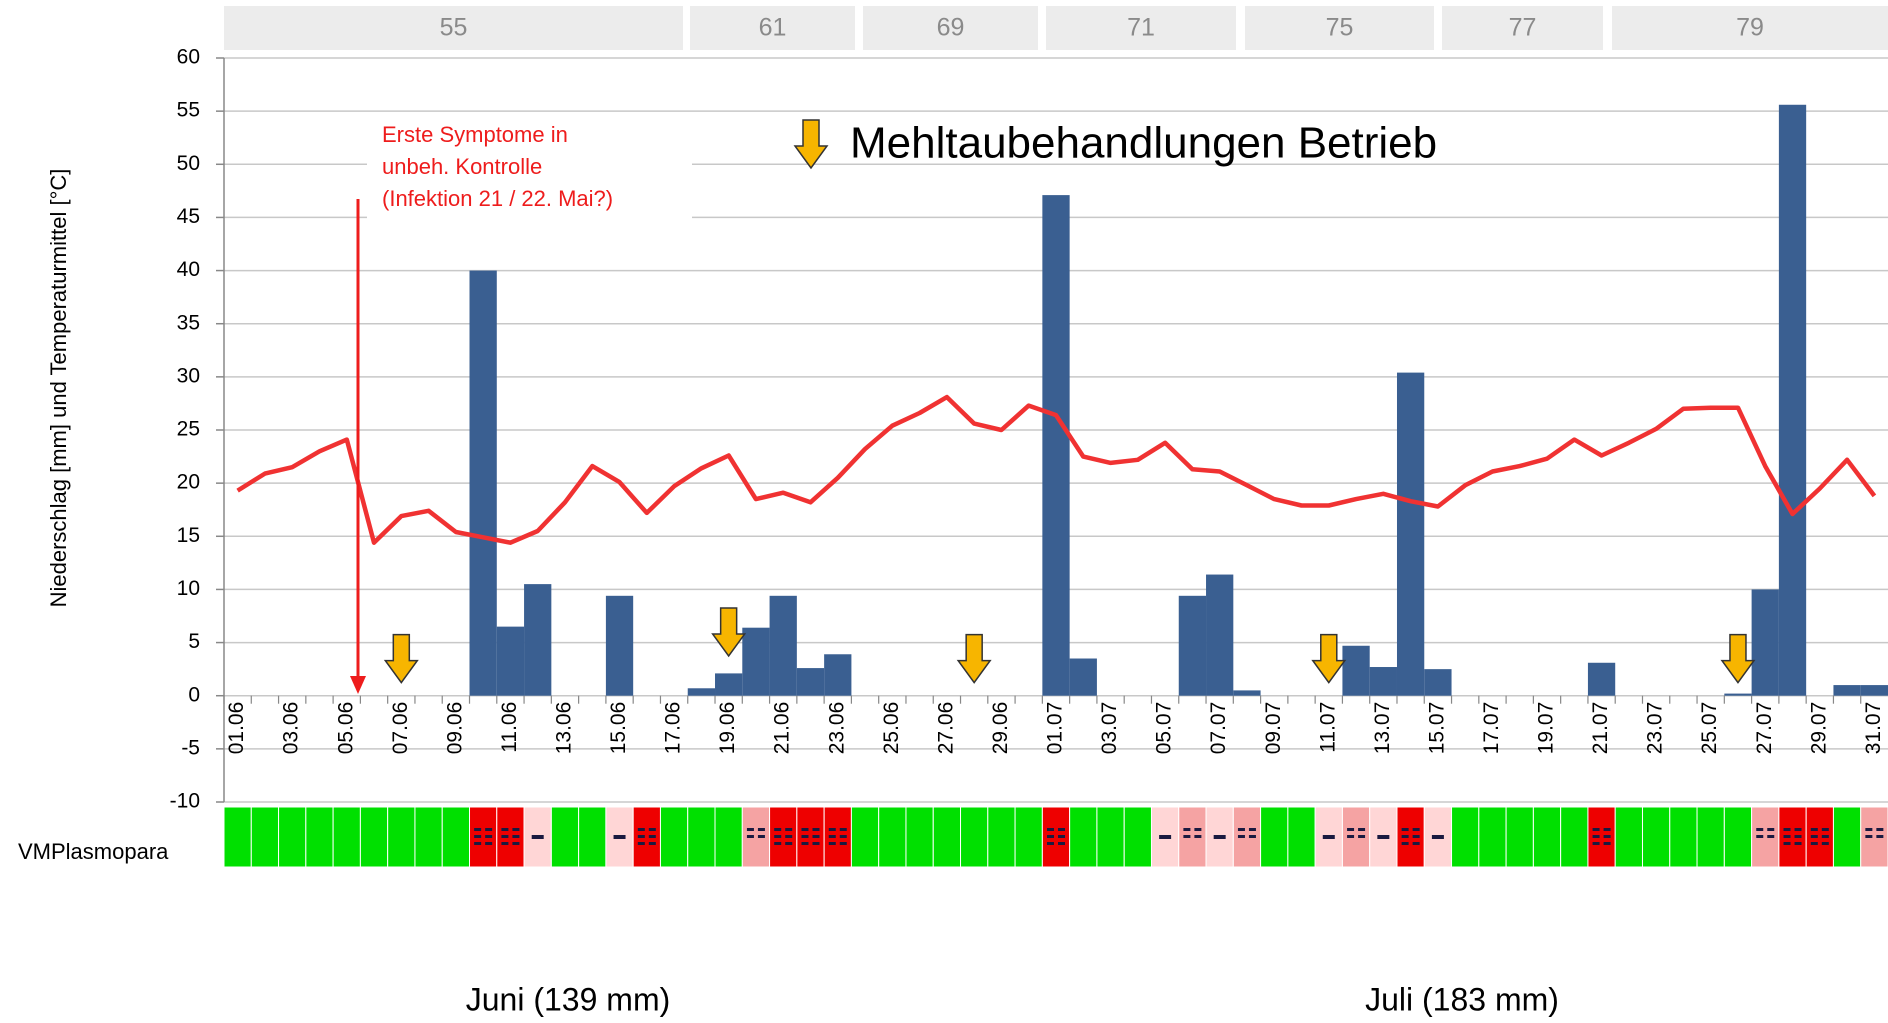  I want to click on x-tick-label: 11.06, so click(509, 727).